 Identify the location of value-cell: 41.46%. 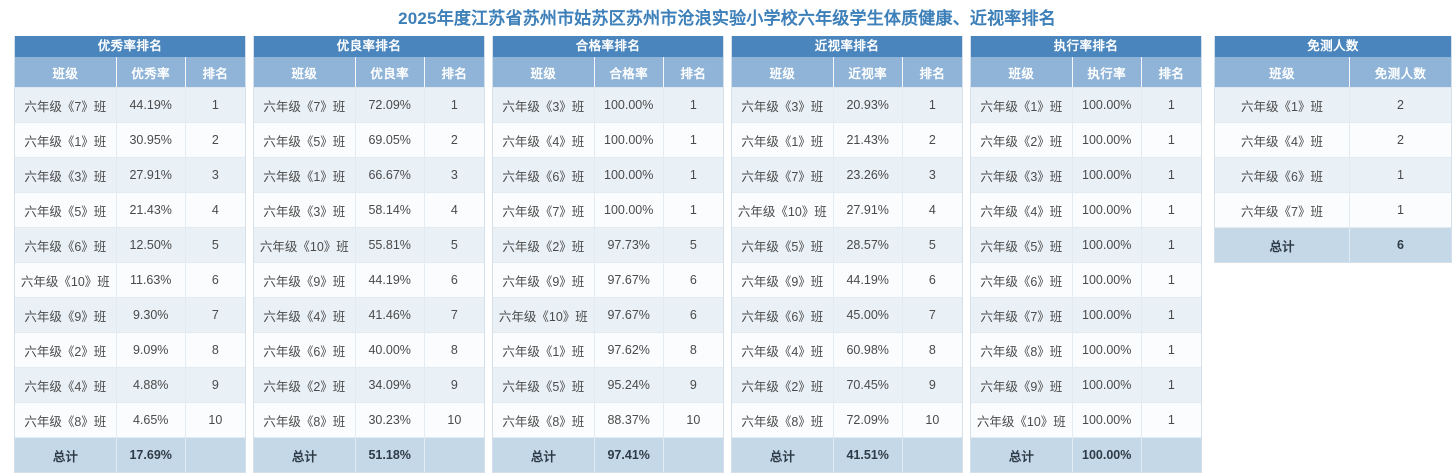
(390, 315).